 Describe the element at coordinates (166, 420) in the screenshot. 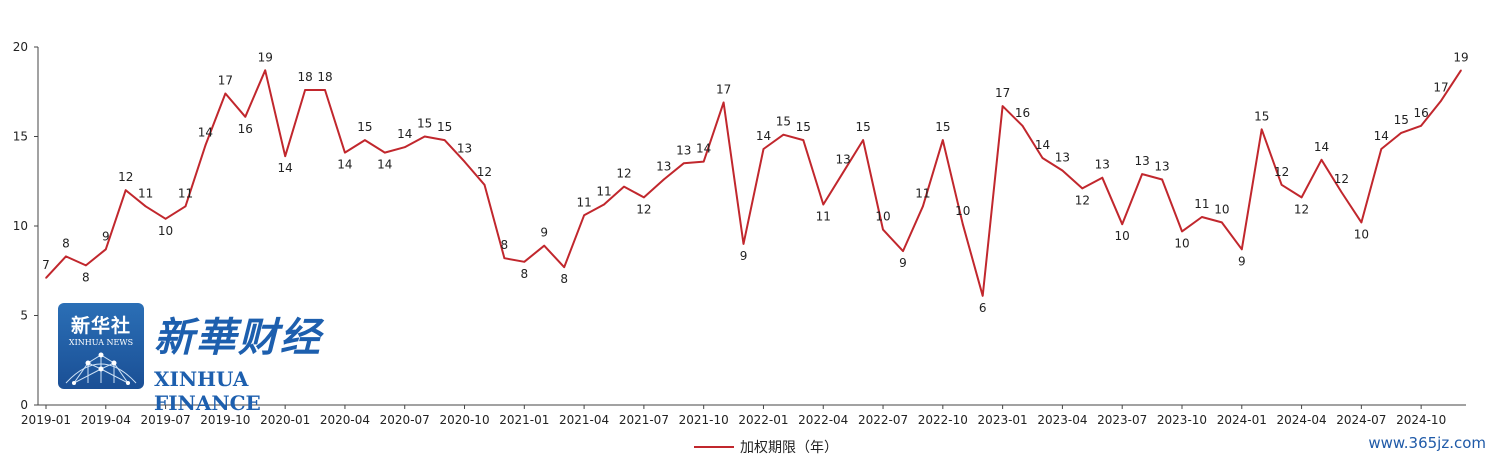

I see `x-tick-label: 2019-07` at that location.